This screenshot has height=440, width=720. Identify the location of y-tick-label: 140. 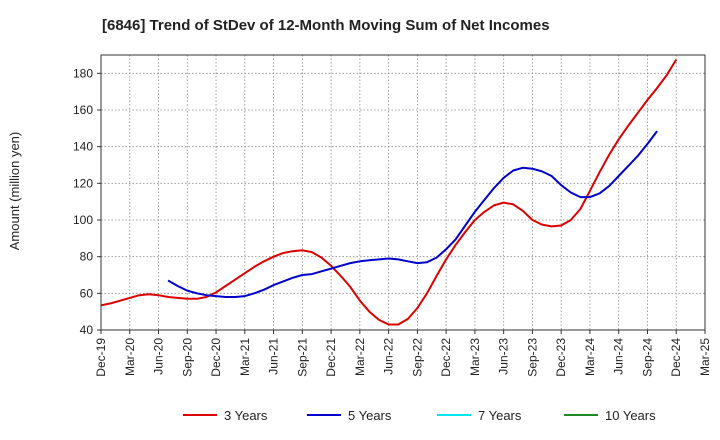
(83, 147).